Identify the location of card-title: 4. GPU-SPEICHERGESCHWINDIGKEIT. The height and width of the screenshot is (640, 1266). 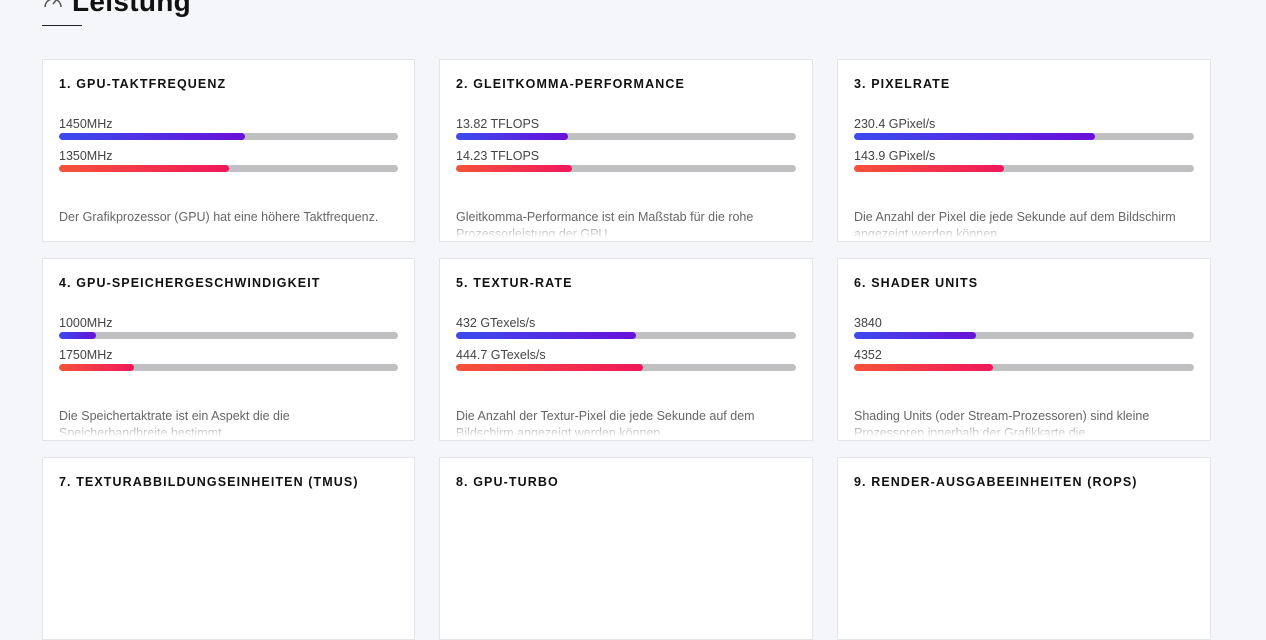
(190, 283).